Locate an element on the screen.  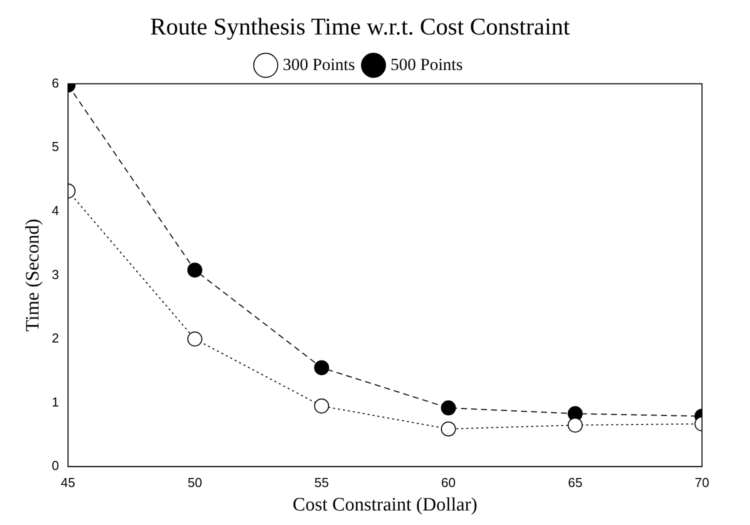
x-tick-label: 60 is located at coordinates (448, 482).